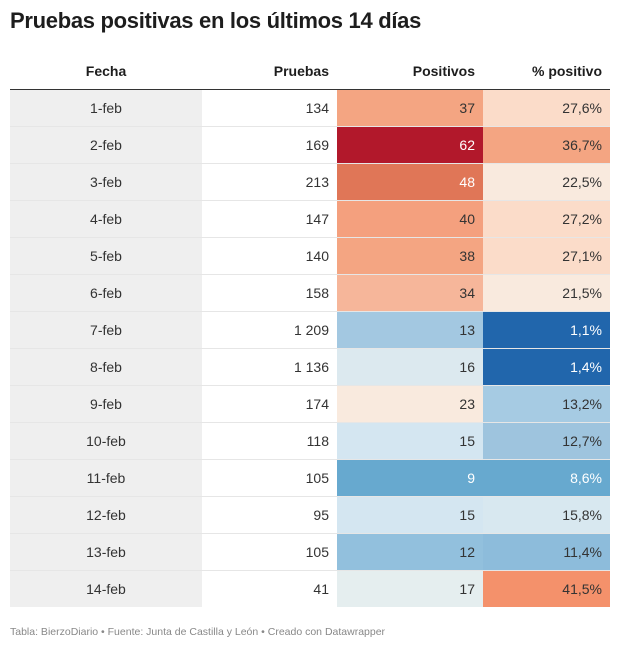 This screenshot has height=649, width=620. Describe the element at coordinates (410, 478) in the screenshot. I see `cell-positivos: 9` at that location.